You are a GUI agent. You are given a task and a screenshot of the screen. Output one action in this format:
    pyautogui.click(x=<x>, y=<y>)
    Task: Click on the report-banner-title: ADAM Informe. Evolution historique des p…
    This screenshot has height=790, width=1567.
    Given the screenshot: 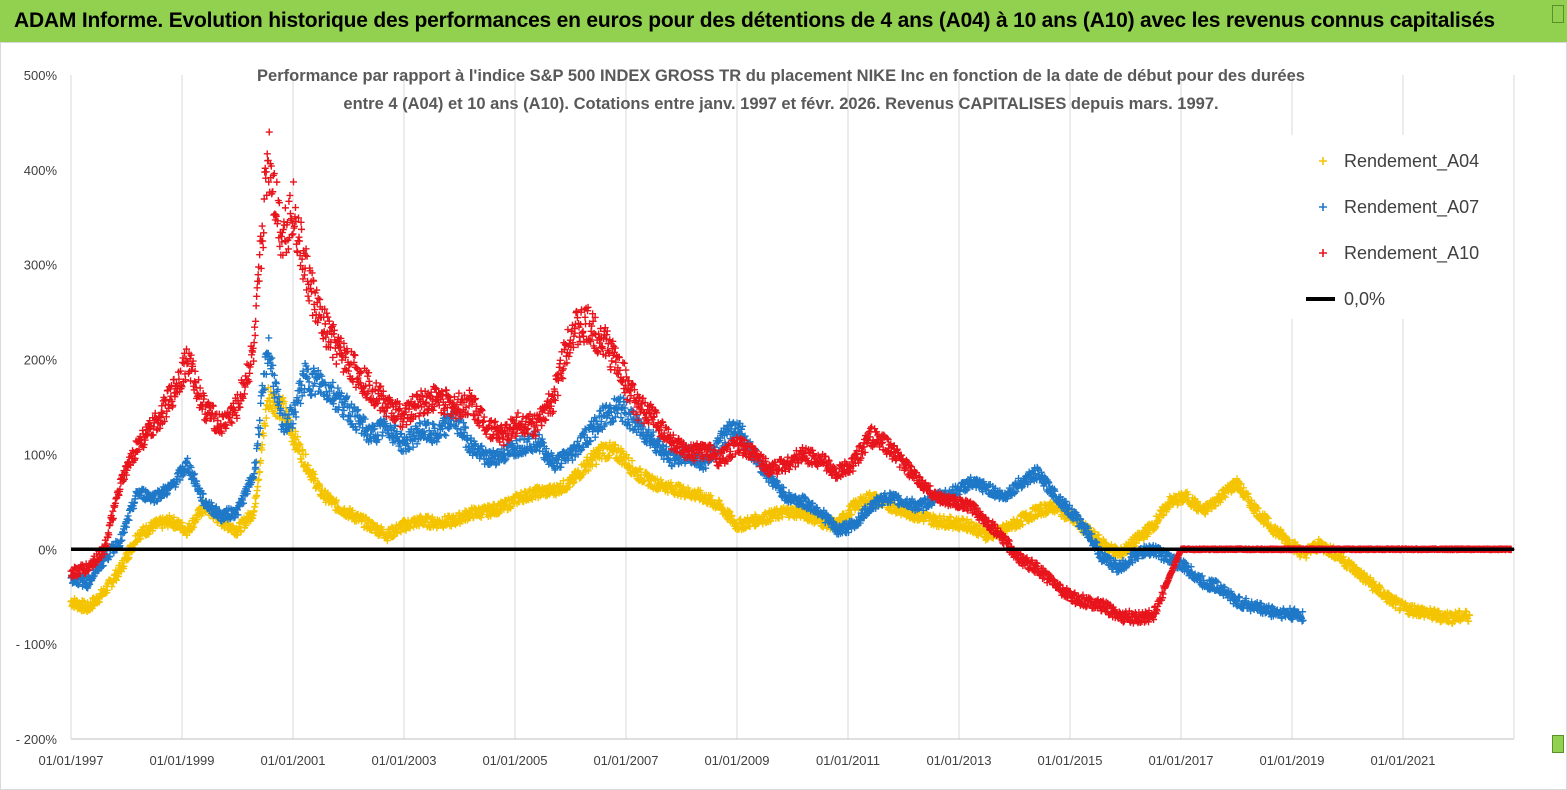 What is the action you would take?
    pyautogui.click(x=783, y=21)
    